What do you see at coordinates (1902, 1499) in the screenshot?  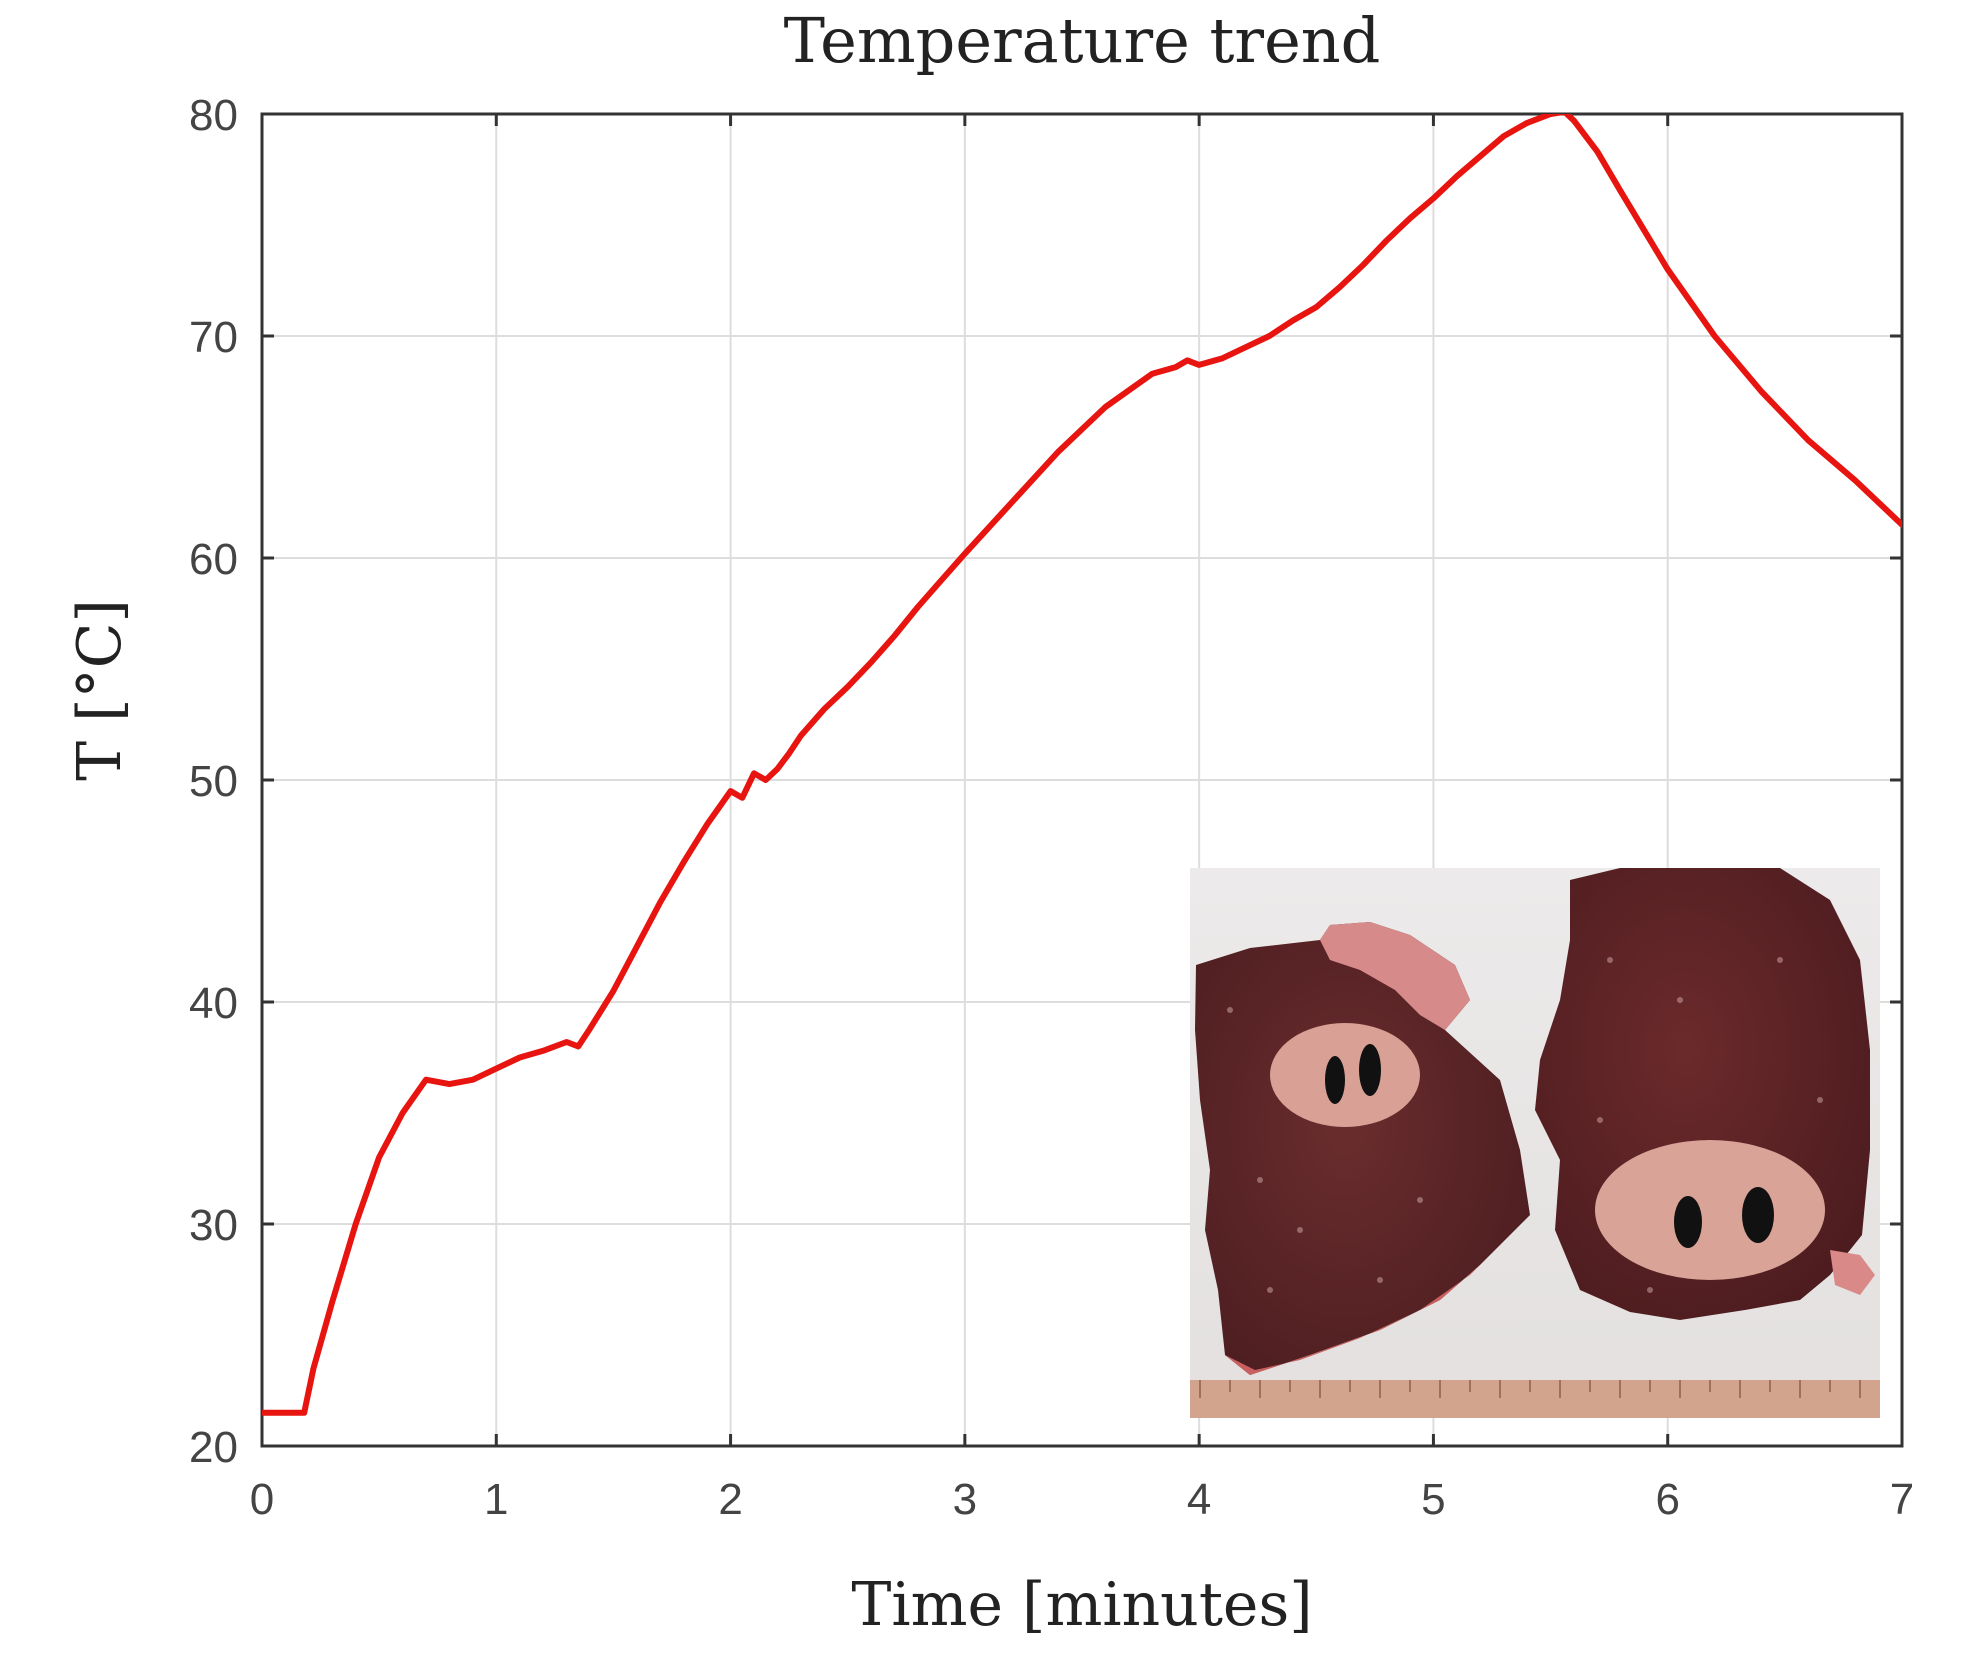 I see `x-tick-label: 7` at bounding box center [1902, 1499].